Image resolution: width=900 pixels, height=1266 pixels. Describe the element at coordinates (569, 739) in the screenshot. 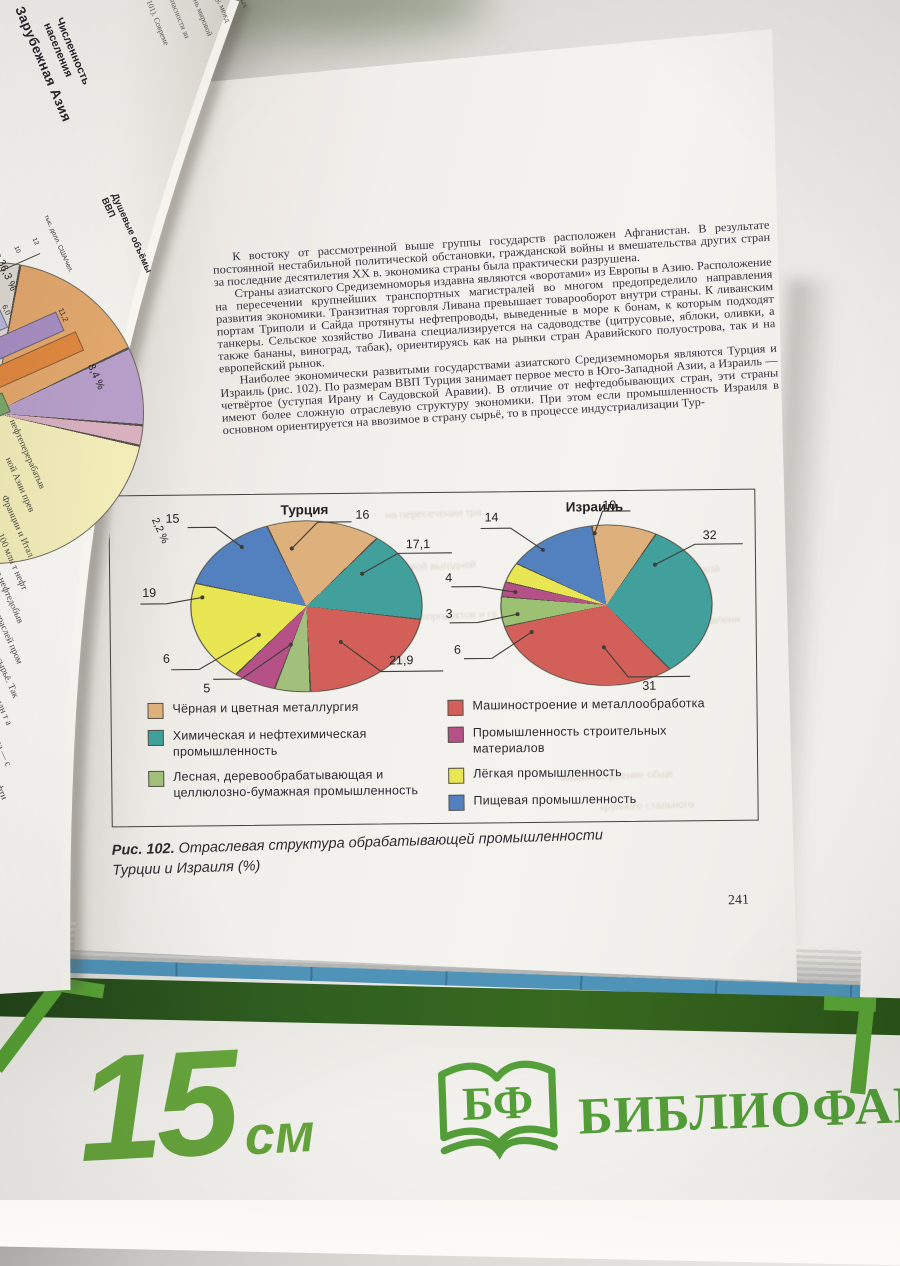

I see `legend-label: Промышленность строительных материалов` at that location.